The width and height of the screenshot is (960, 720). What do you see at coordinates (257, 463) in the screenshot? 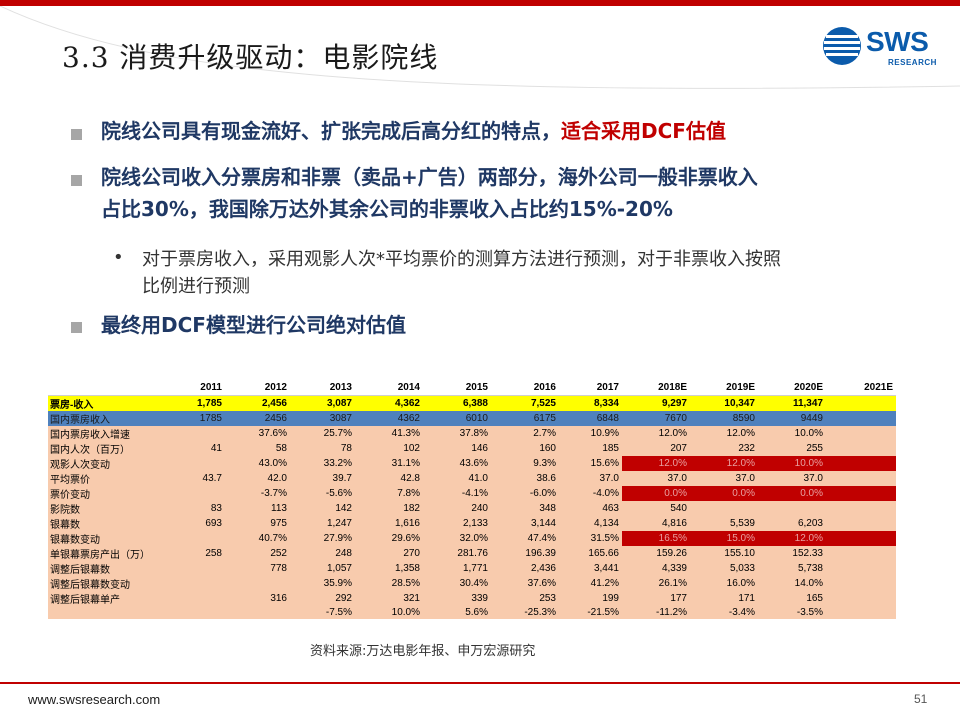
I see `table-cell: 43.0%` at bounding box center [257, 463].